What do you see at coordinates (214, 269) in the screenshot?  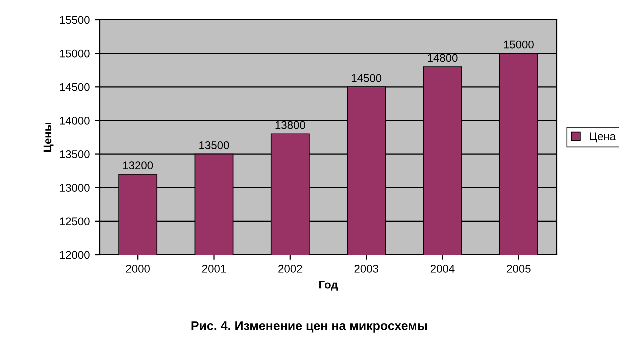 I see `x-tick-label: 2001` at bounding box center [214, 269].